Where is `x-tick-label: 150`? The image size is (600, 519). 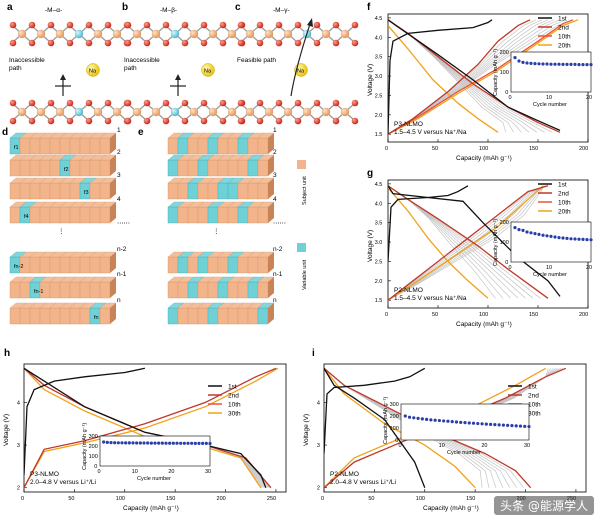 x-tick-label: 150 is located at coordinates (533, 315).